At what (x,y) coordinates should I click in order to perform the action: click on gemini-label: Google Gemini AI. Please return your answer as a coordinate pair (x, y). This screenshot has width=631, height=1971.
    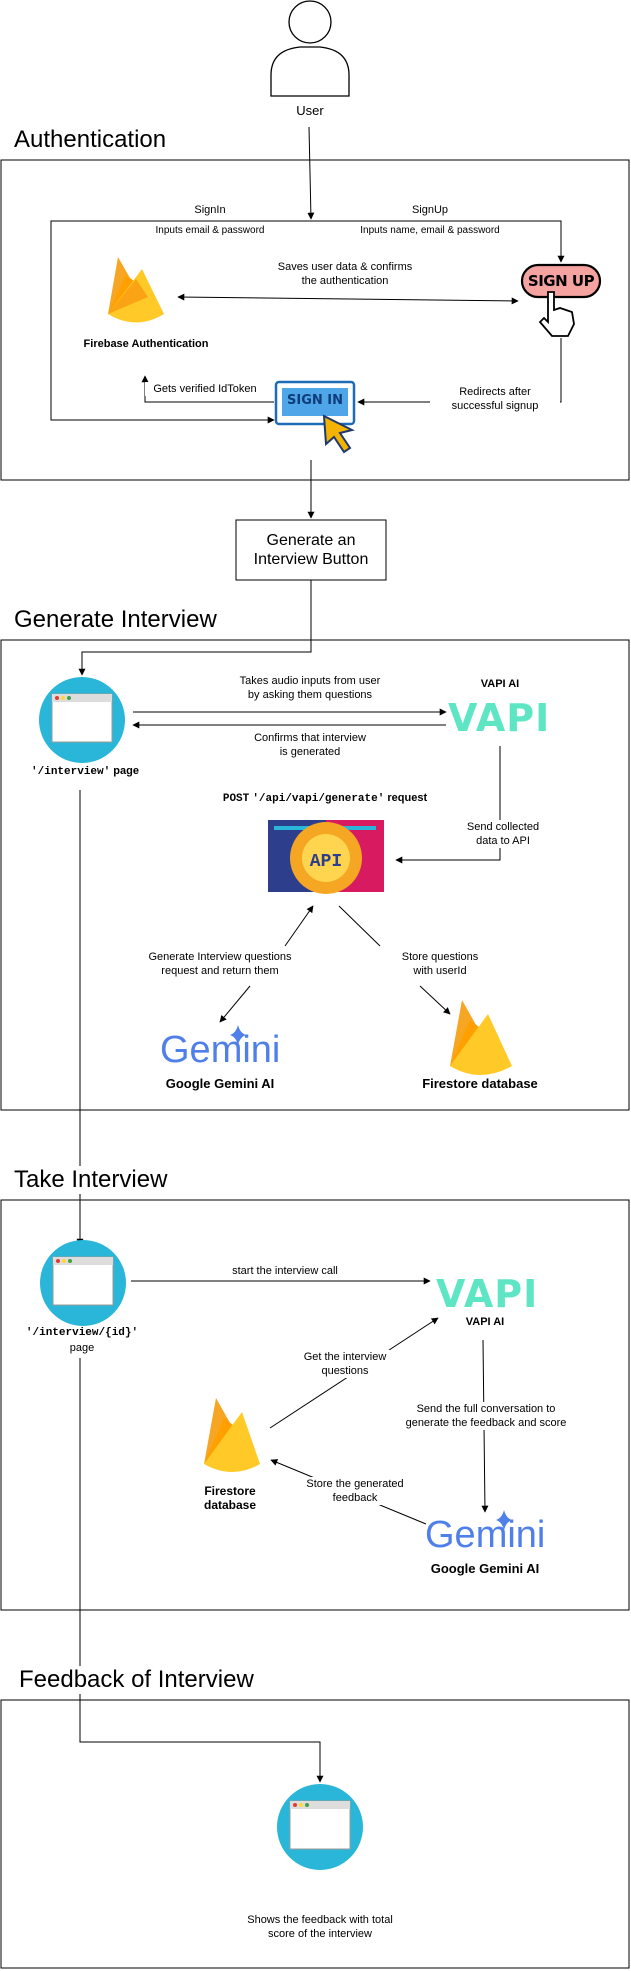
    Looking at the image, I should click on (220, 1083).